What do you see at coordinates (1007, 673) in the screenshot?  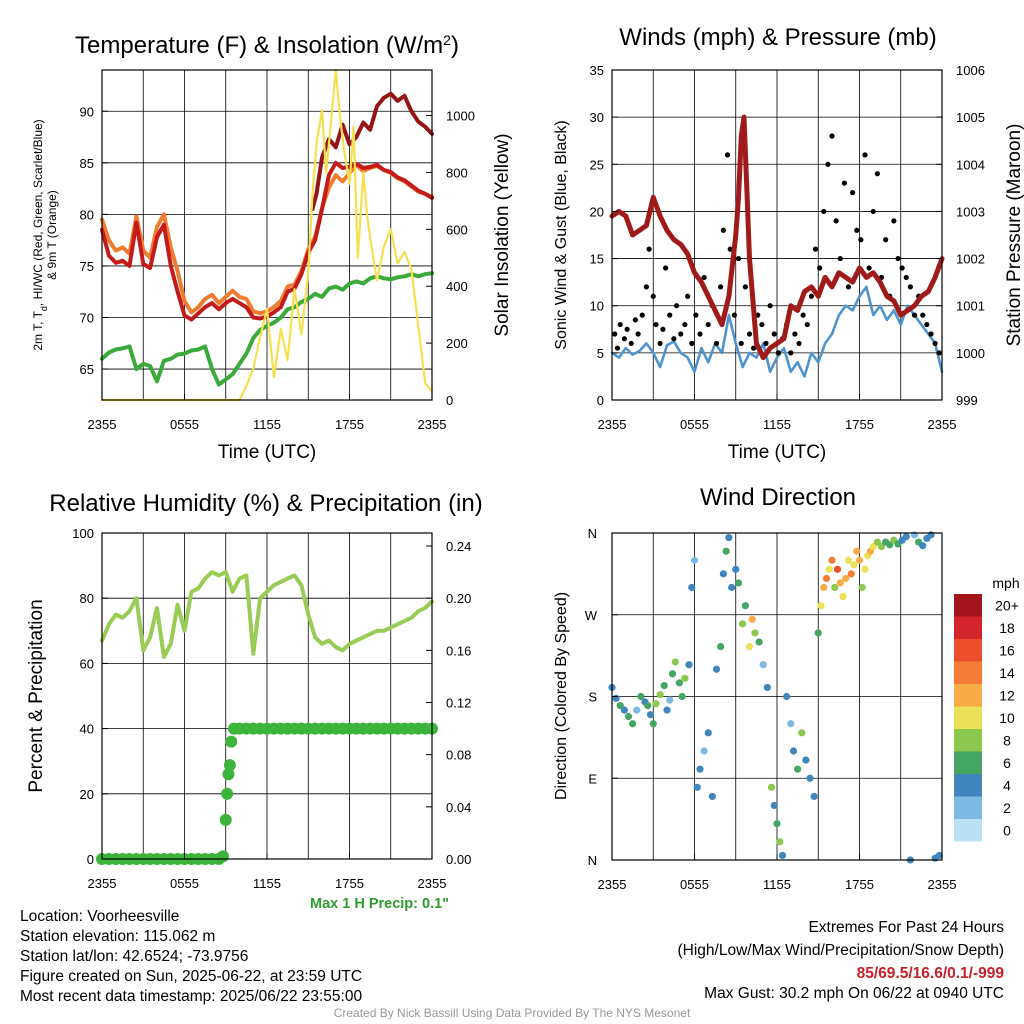 I see `speed-legend-label: 14` at bounding box center [1007, 673].